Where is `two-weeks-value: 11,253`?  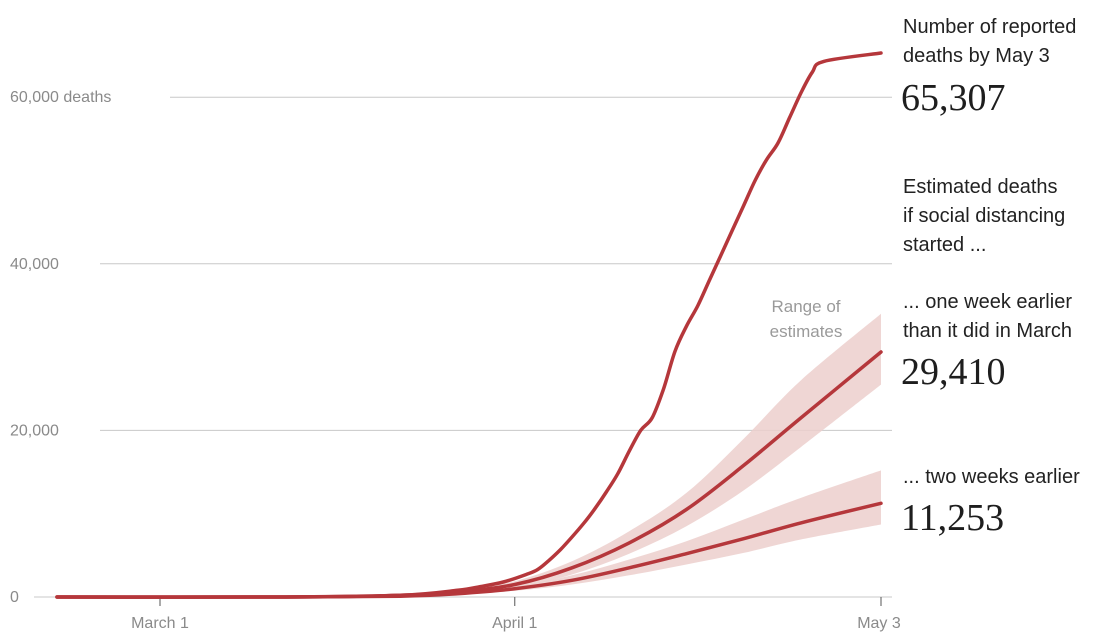
two-weeks-value: 11,253 is located at coordinates (952, 518).